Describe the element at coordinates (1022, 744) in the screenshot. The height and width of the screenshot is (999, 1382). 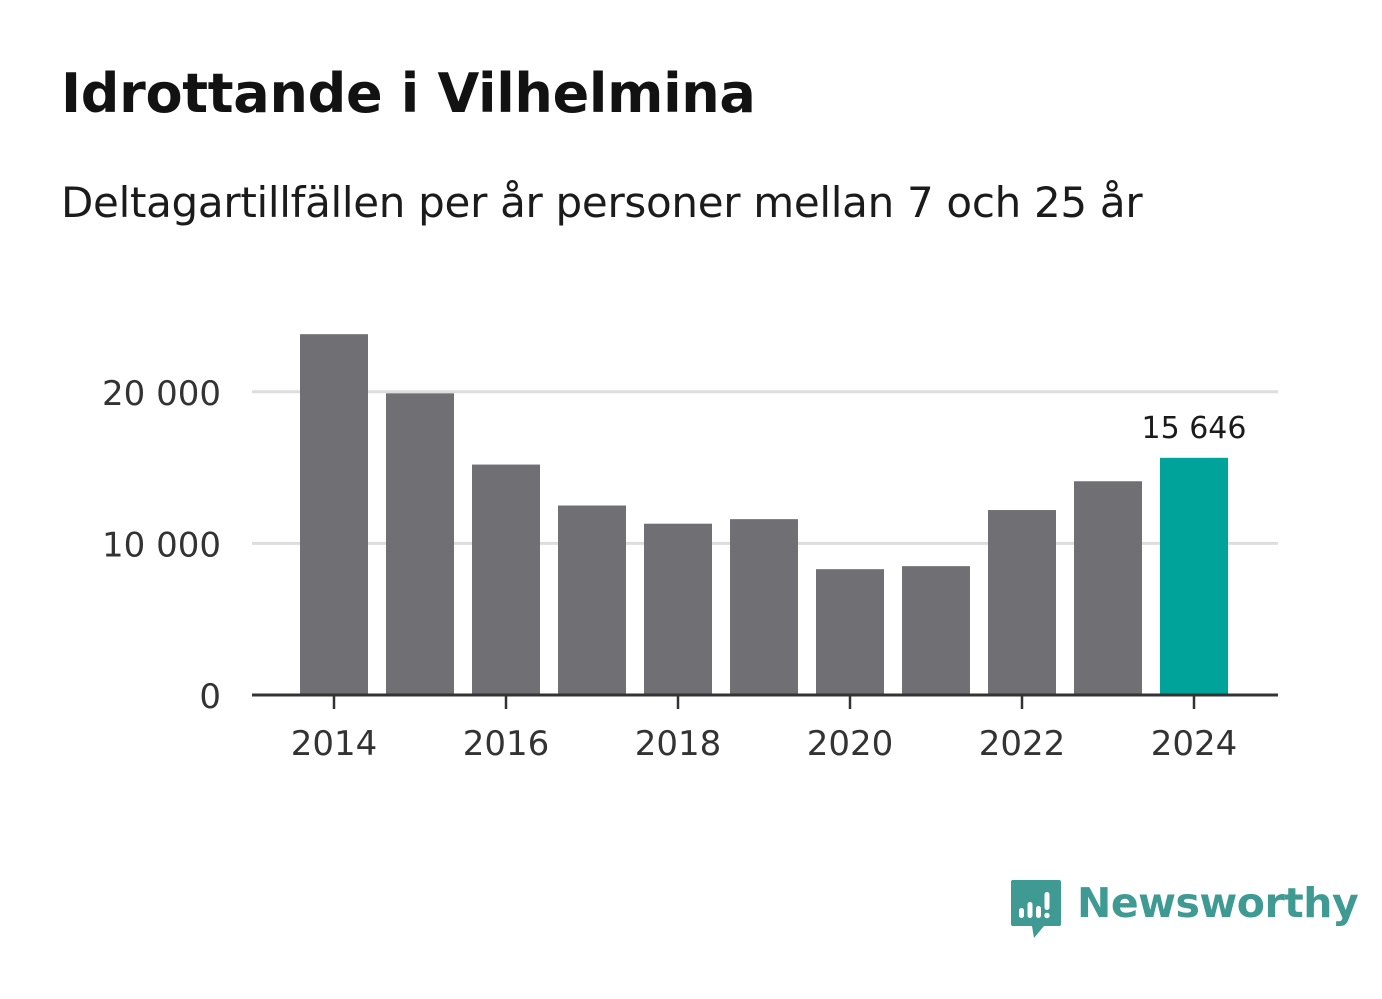
I see `x-tick-label-2022: 2022` at that location.